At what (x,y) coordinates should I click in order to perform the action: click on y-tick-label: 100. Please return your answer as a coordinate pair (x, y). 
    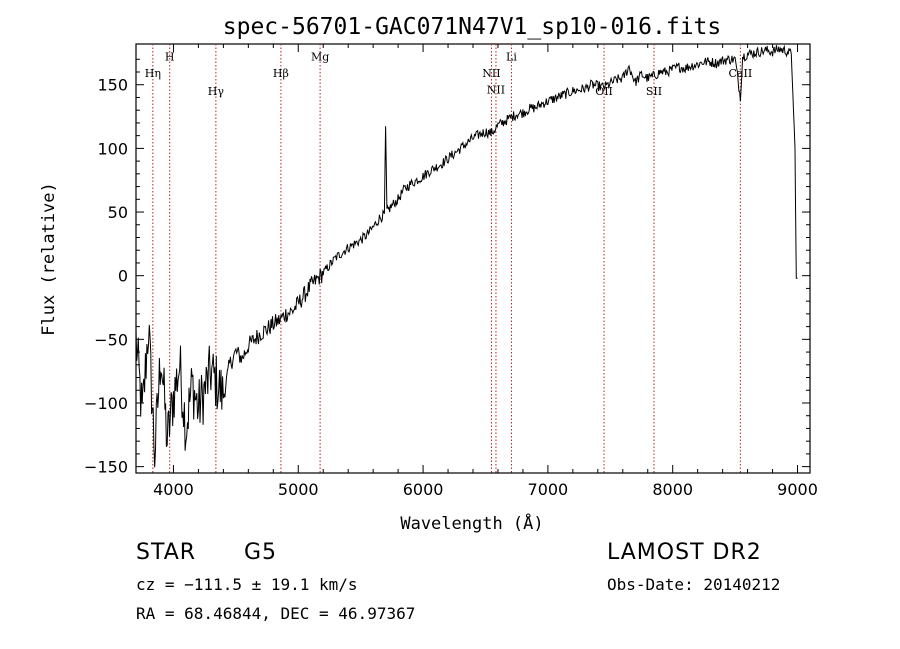
    Looking at the image, I should click on (112, 148).